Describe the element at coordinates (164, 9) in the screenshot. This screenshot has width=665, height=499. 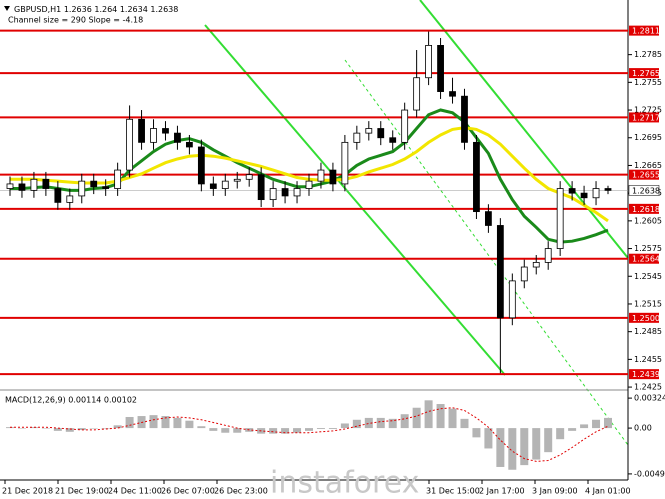
I see `quote: 1.2638` at that location.